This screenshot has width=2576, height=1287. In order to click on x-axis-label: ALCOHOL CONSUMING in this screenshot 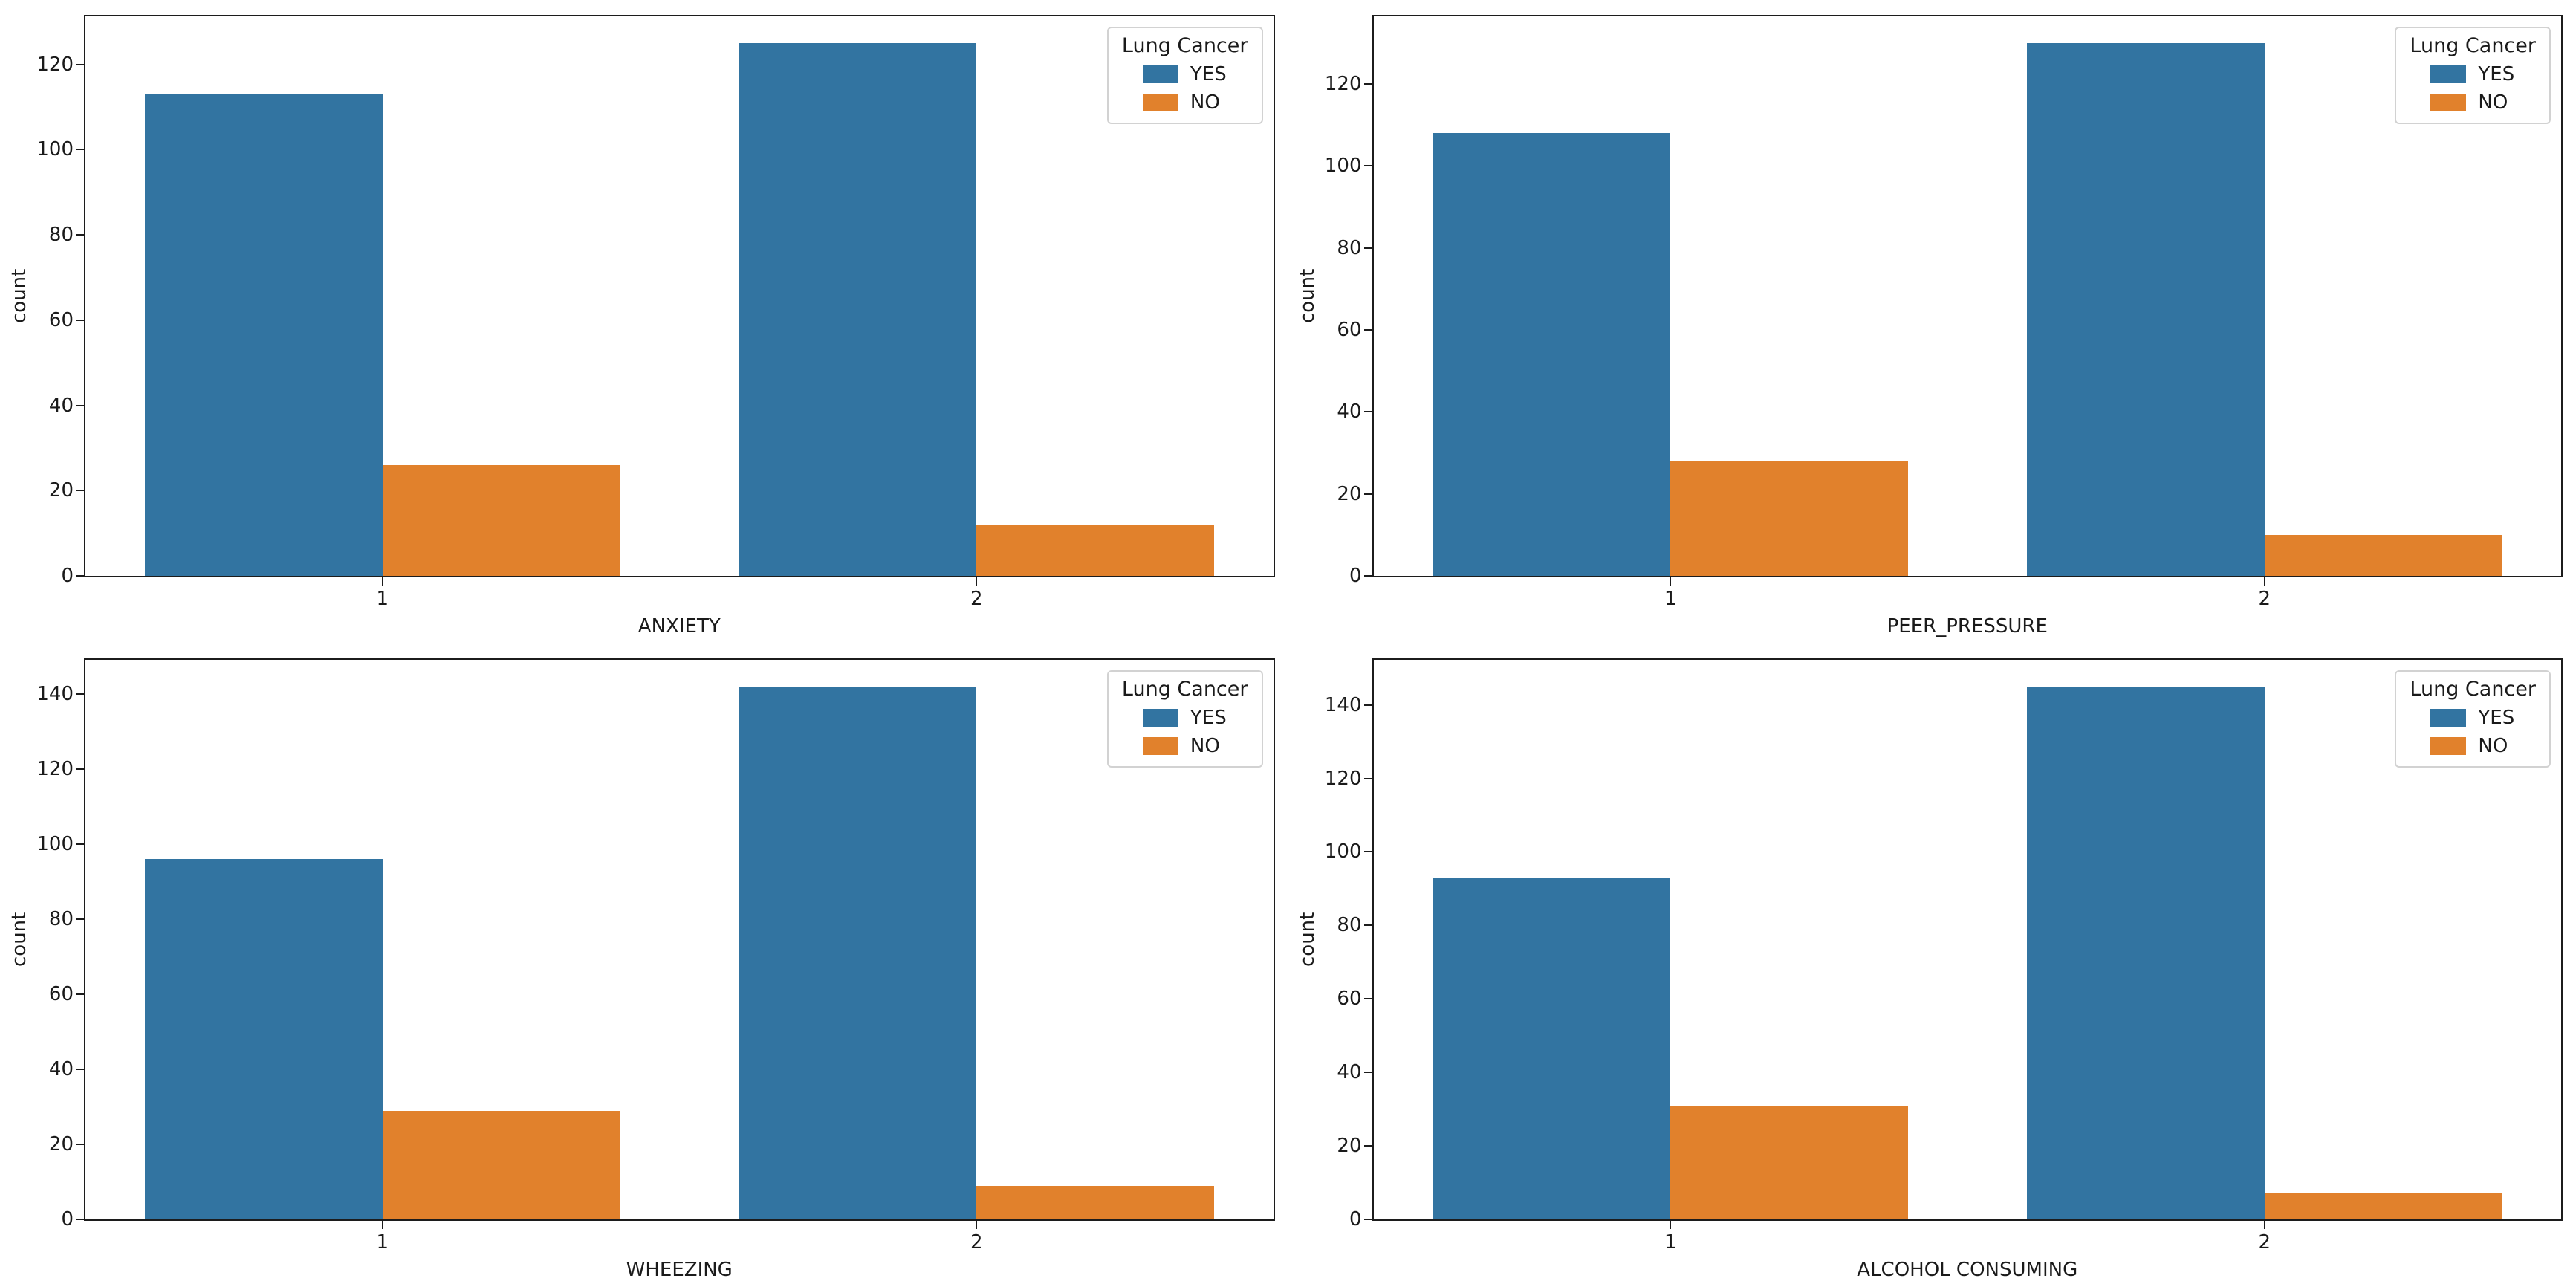, I will do `click(1967, 1270)`.